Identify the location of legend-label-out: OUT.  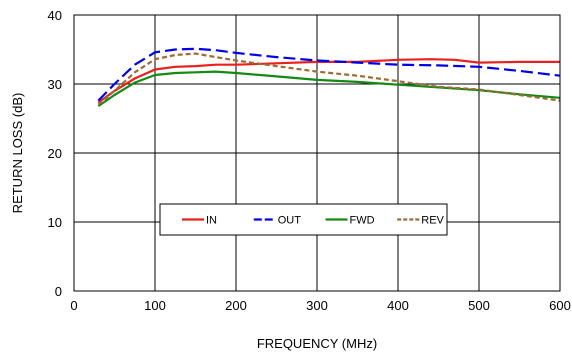
(290, 221).